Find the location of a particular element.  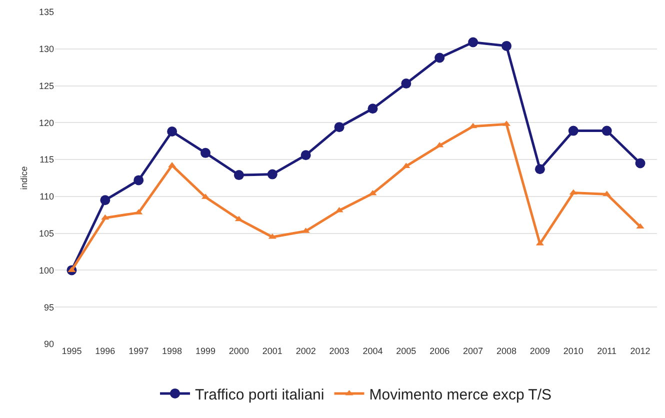

x-tick-label: 1996 is located at coordinates (105, 351).